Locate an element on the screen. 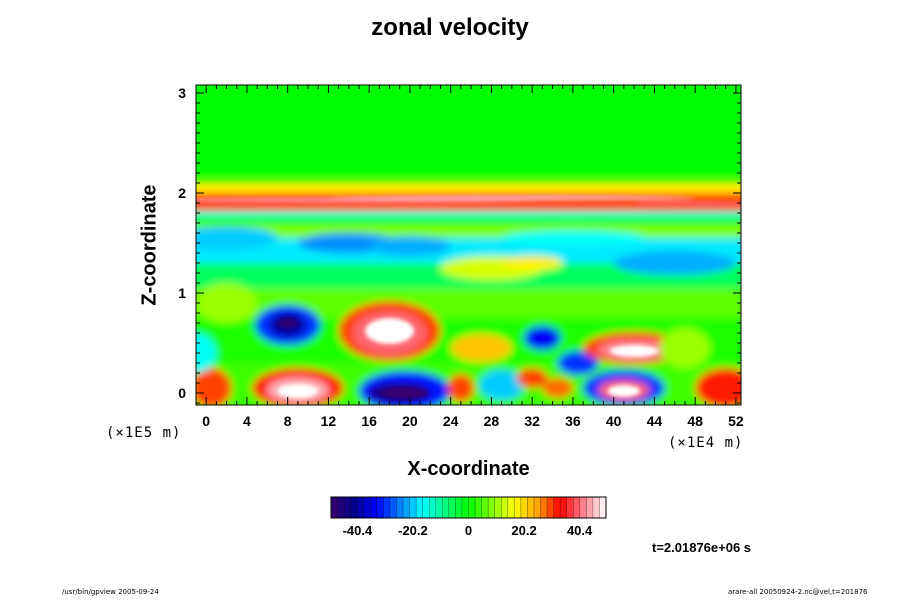 Image resolution: width=900 pixels, height=600 pixels. footer-right: arare-all 20050924-2.nc@vel,t=201876 is located at coordinates (798, 592).